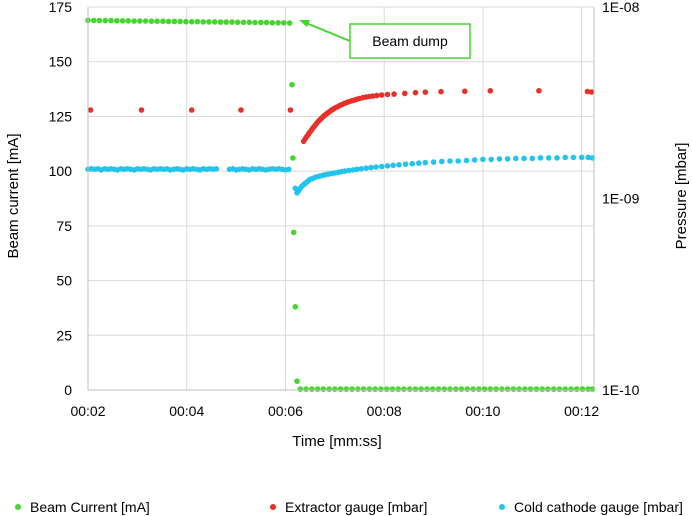  What do you see at coordinates (482, 411) in the screenshot?
I see `x-tick-label: 00:10` at bounding box center [482, 411].